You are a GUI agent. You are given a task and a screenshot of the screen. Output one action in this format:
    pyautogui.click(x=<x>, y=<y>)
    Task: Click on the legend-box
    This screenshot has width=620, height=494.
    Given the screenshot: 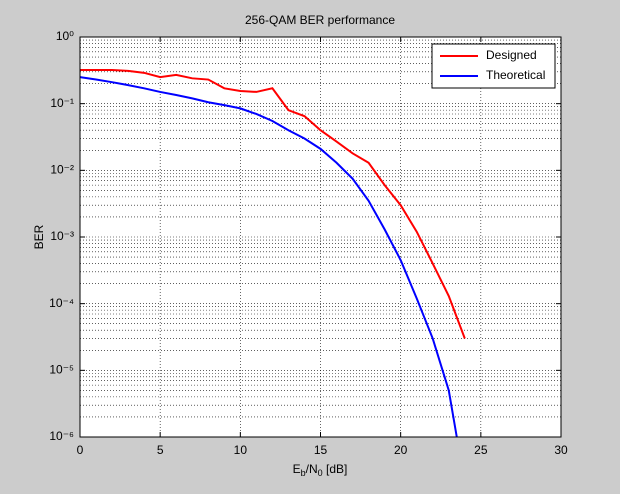 What is the action you would take?
    pyautogui.click(x=493, y=66)
    